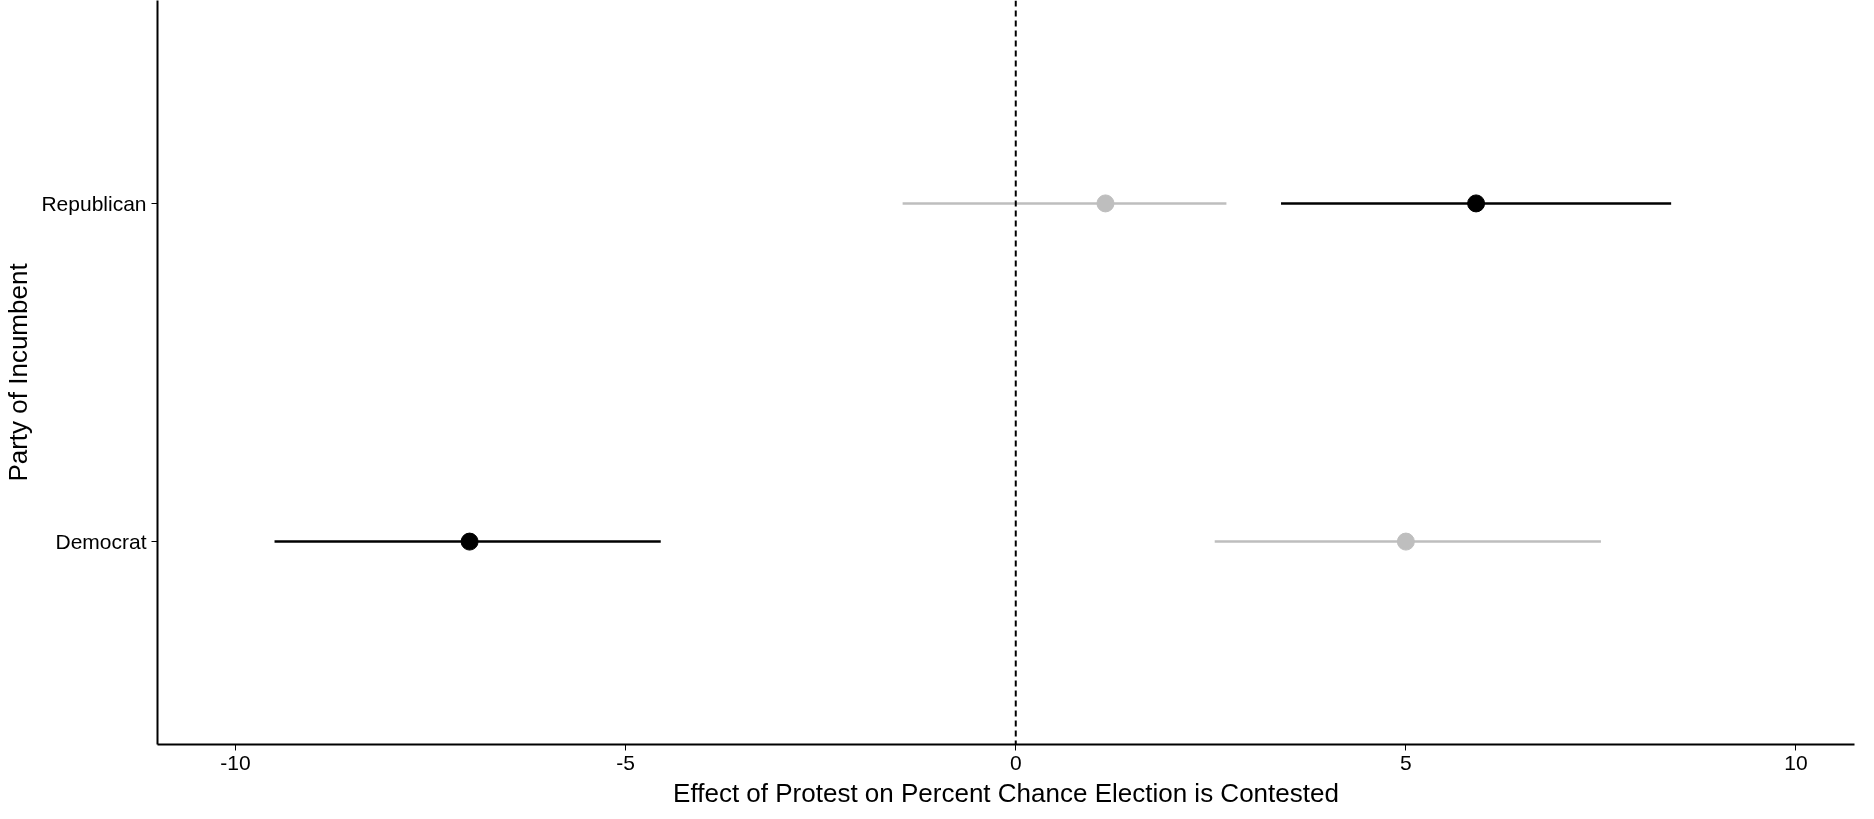  I want to click on x-axis-title: Effect of Protest on Percent Chance Election is Contested, so click(1006, 792).